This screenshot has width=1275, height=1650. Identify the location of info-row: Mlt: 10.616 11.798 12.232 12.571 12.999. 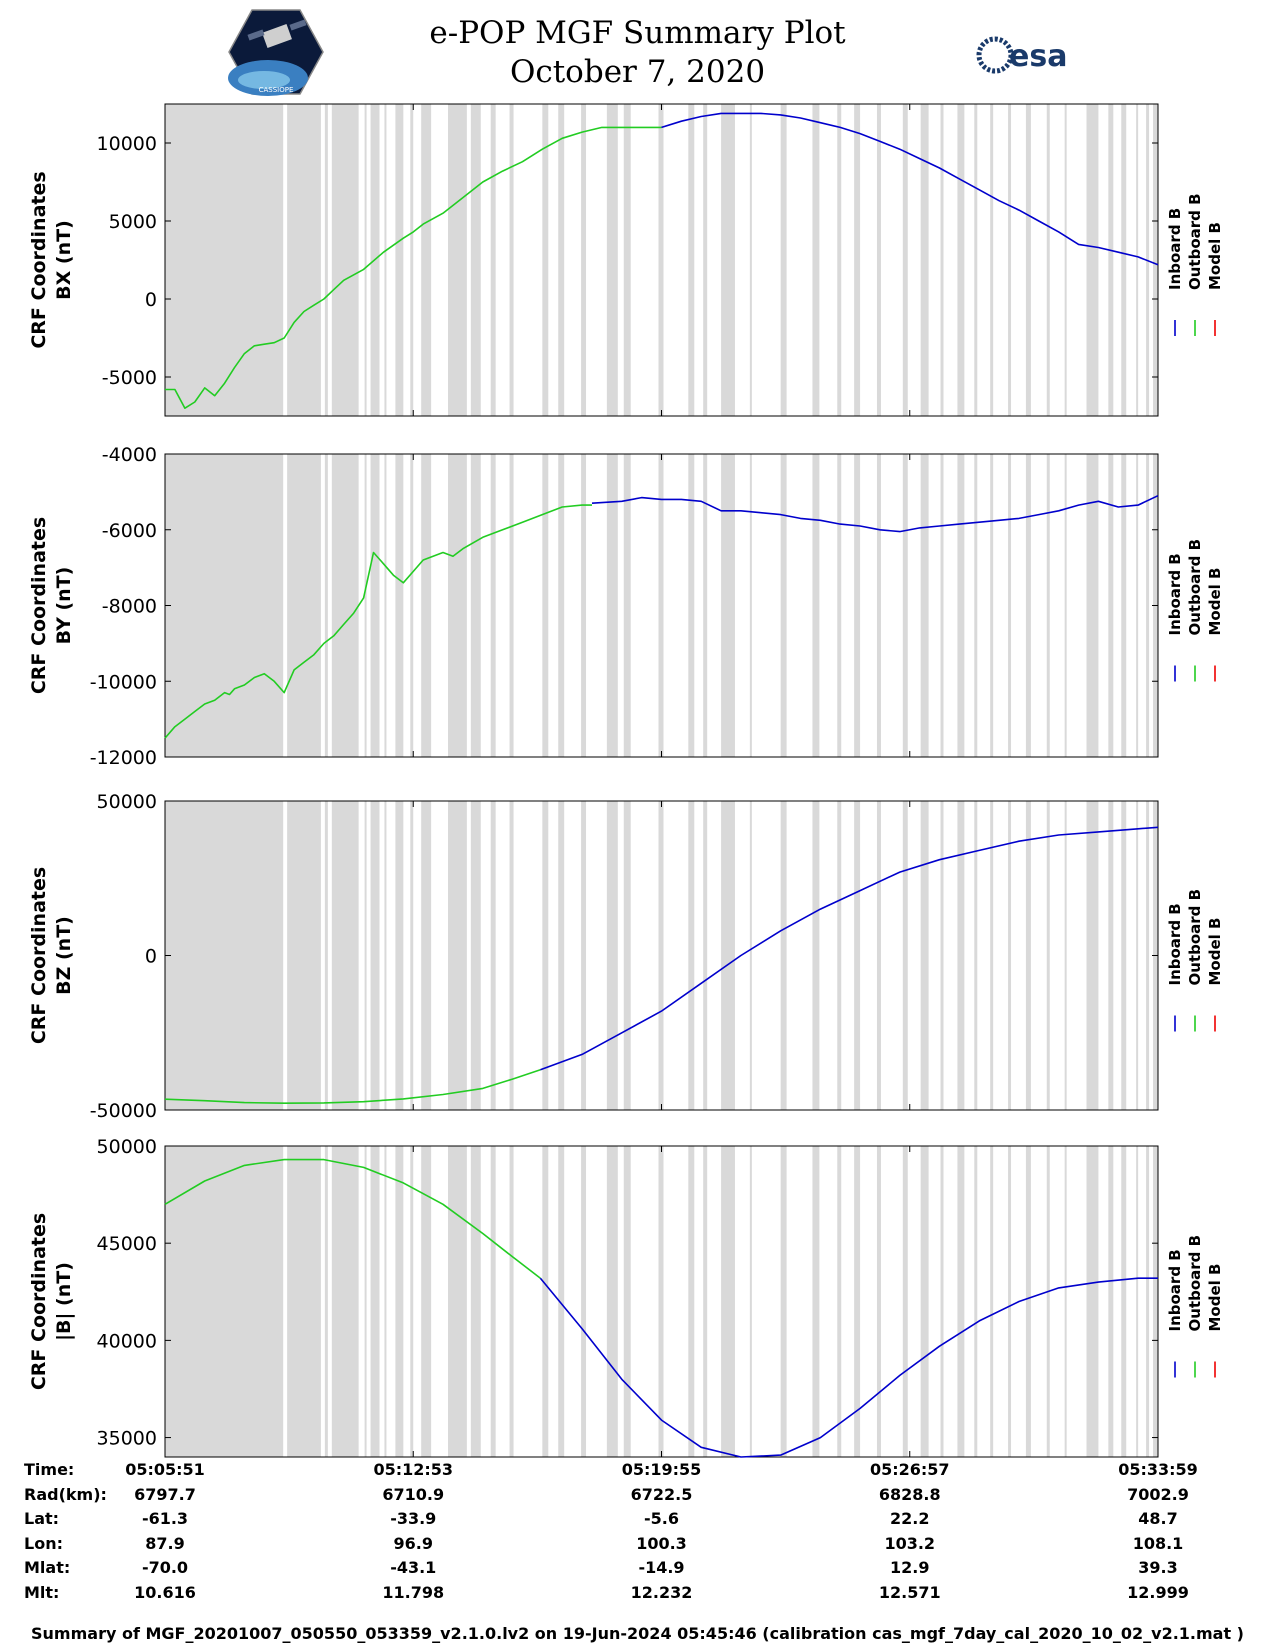
(637, 1595).